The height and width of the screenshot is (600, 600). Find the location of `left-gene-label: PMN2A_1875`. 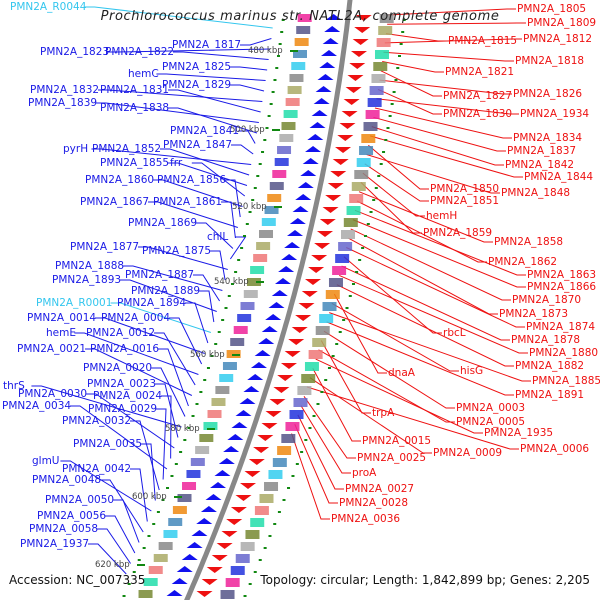

left-gene-label: PMN2A_1875 is located at coordinates (176, 251).